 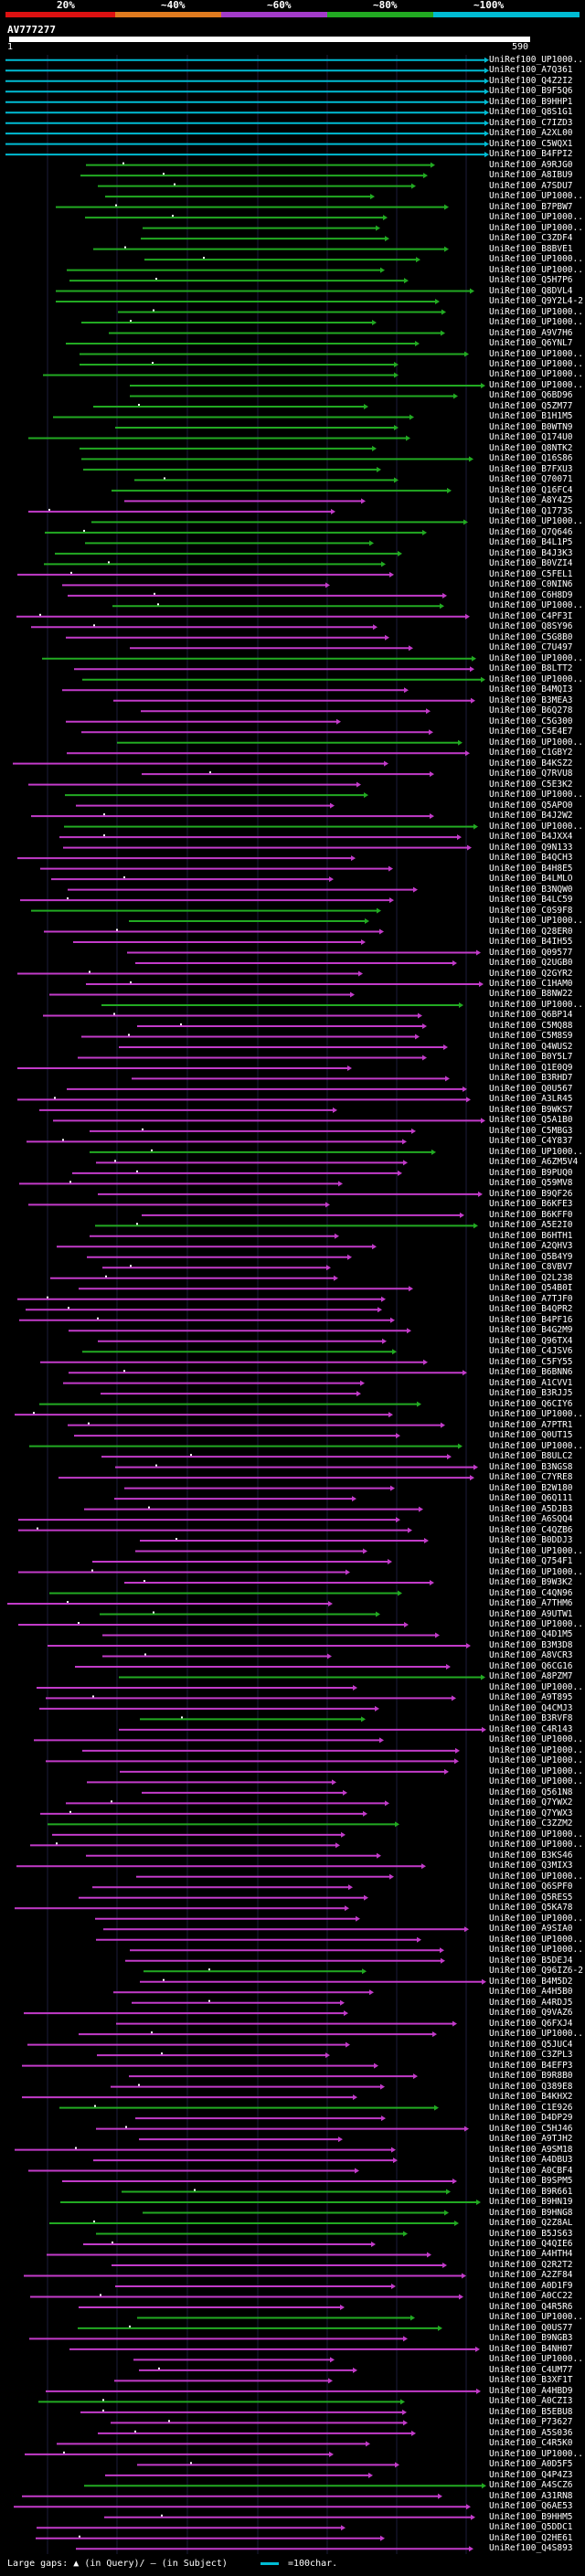 What do you see at coordinates (531, 1036) in the screenshot?
I see `hit-label: UniRef100_C5M8S9` at bounding box center [531, 1036].